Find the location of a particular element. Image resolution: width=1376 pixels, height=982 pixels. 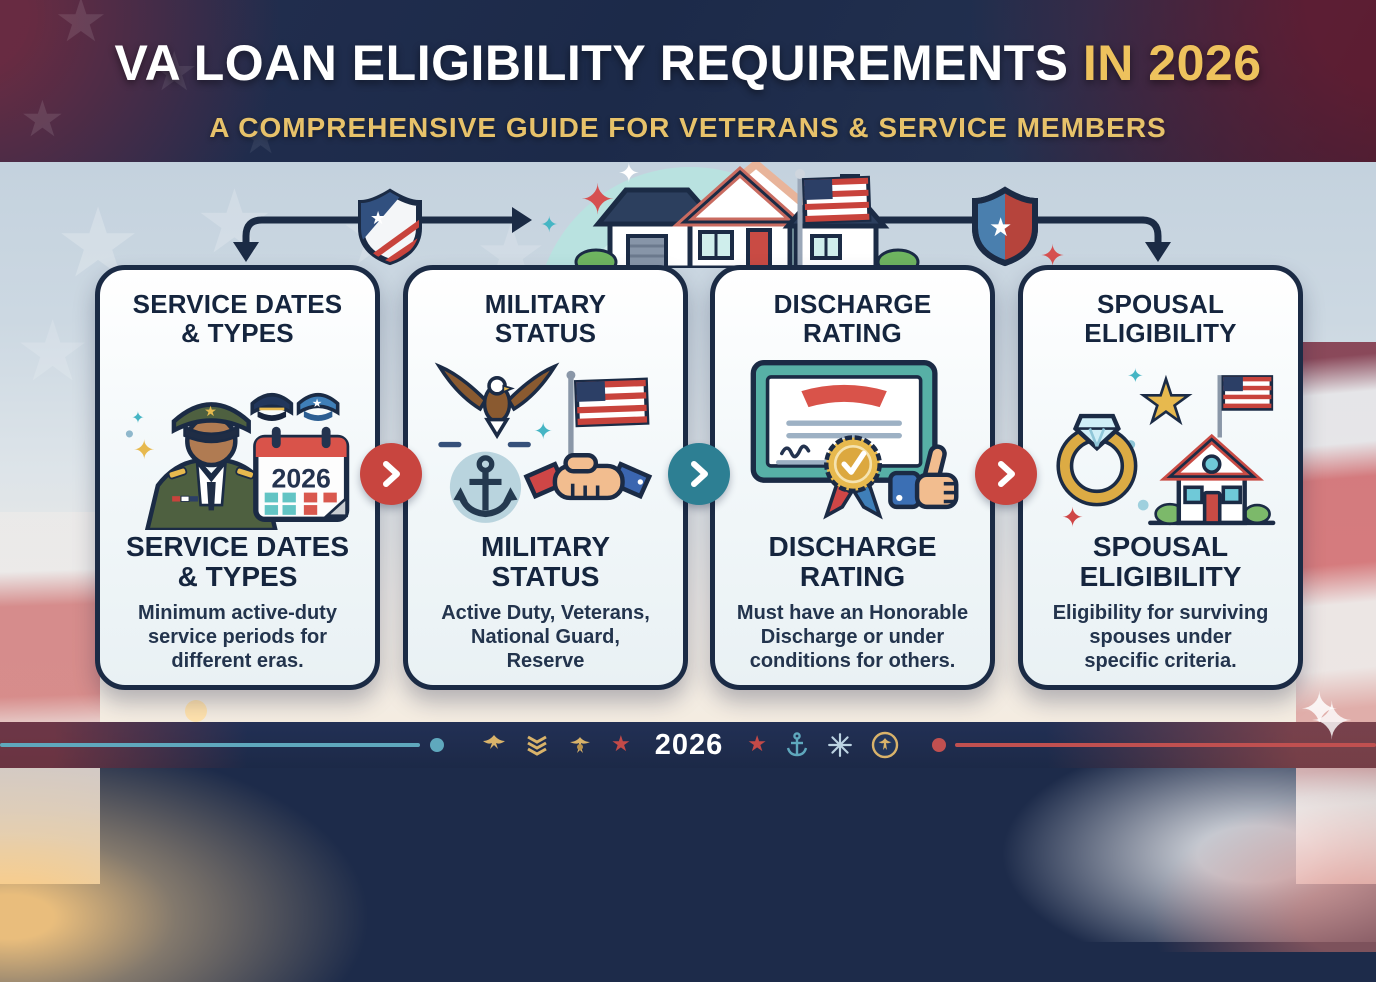

desc-line: different eras. is located at coordinates (237, 661).